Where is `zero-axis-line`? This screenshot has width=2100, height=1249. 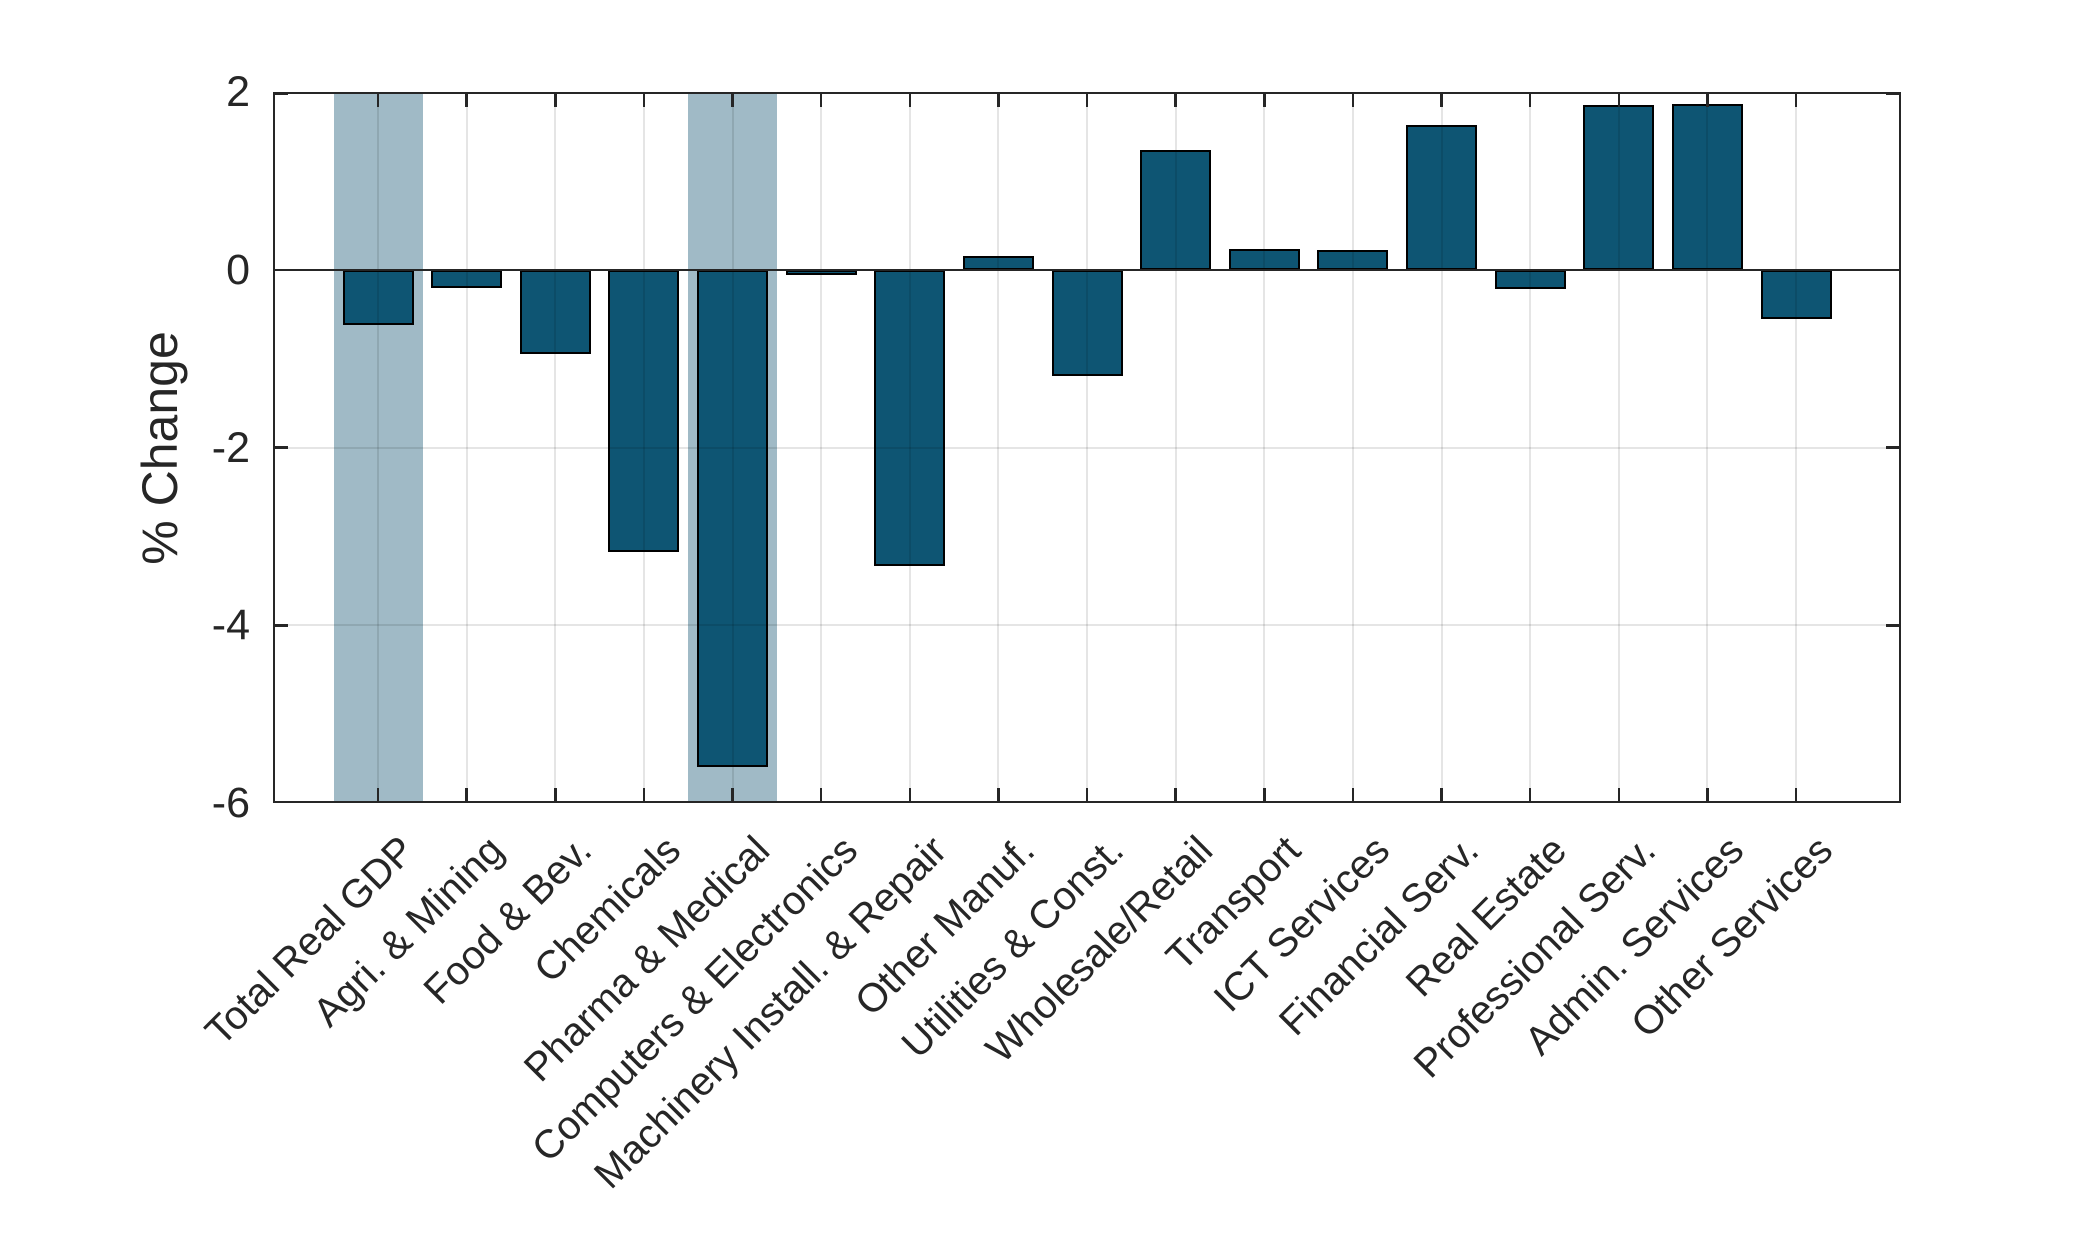 zero-axis-line is located at coordinates (1087, 269).